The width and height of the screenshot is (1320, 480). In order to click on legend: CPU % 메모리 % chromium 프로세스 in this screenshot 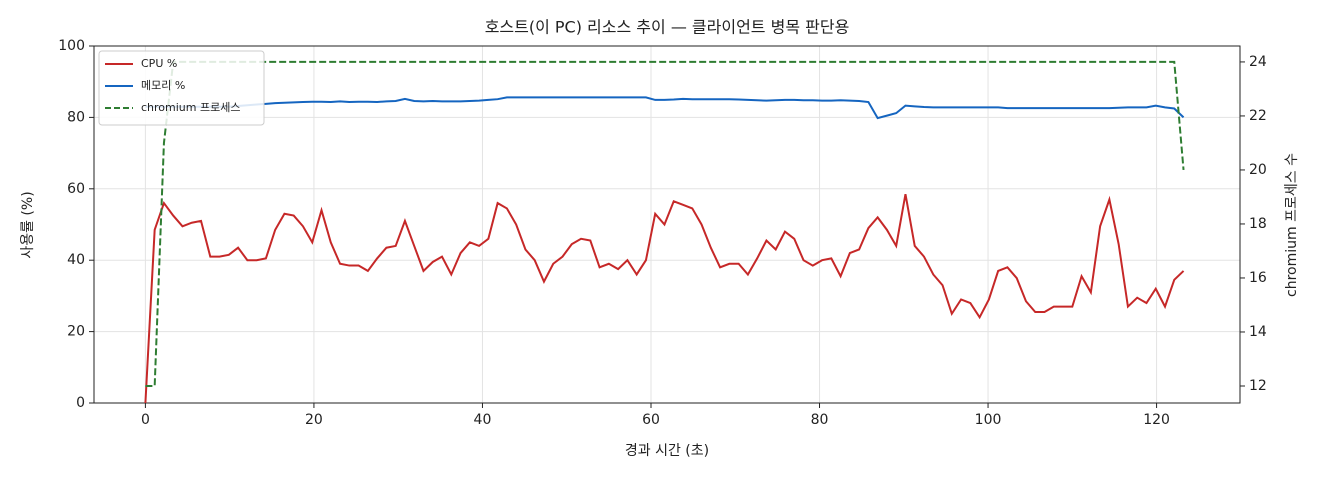, I will do `click(181, 88)`.